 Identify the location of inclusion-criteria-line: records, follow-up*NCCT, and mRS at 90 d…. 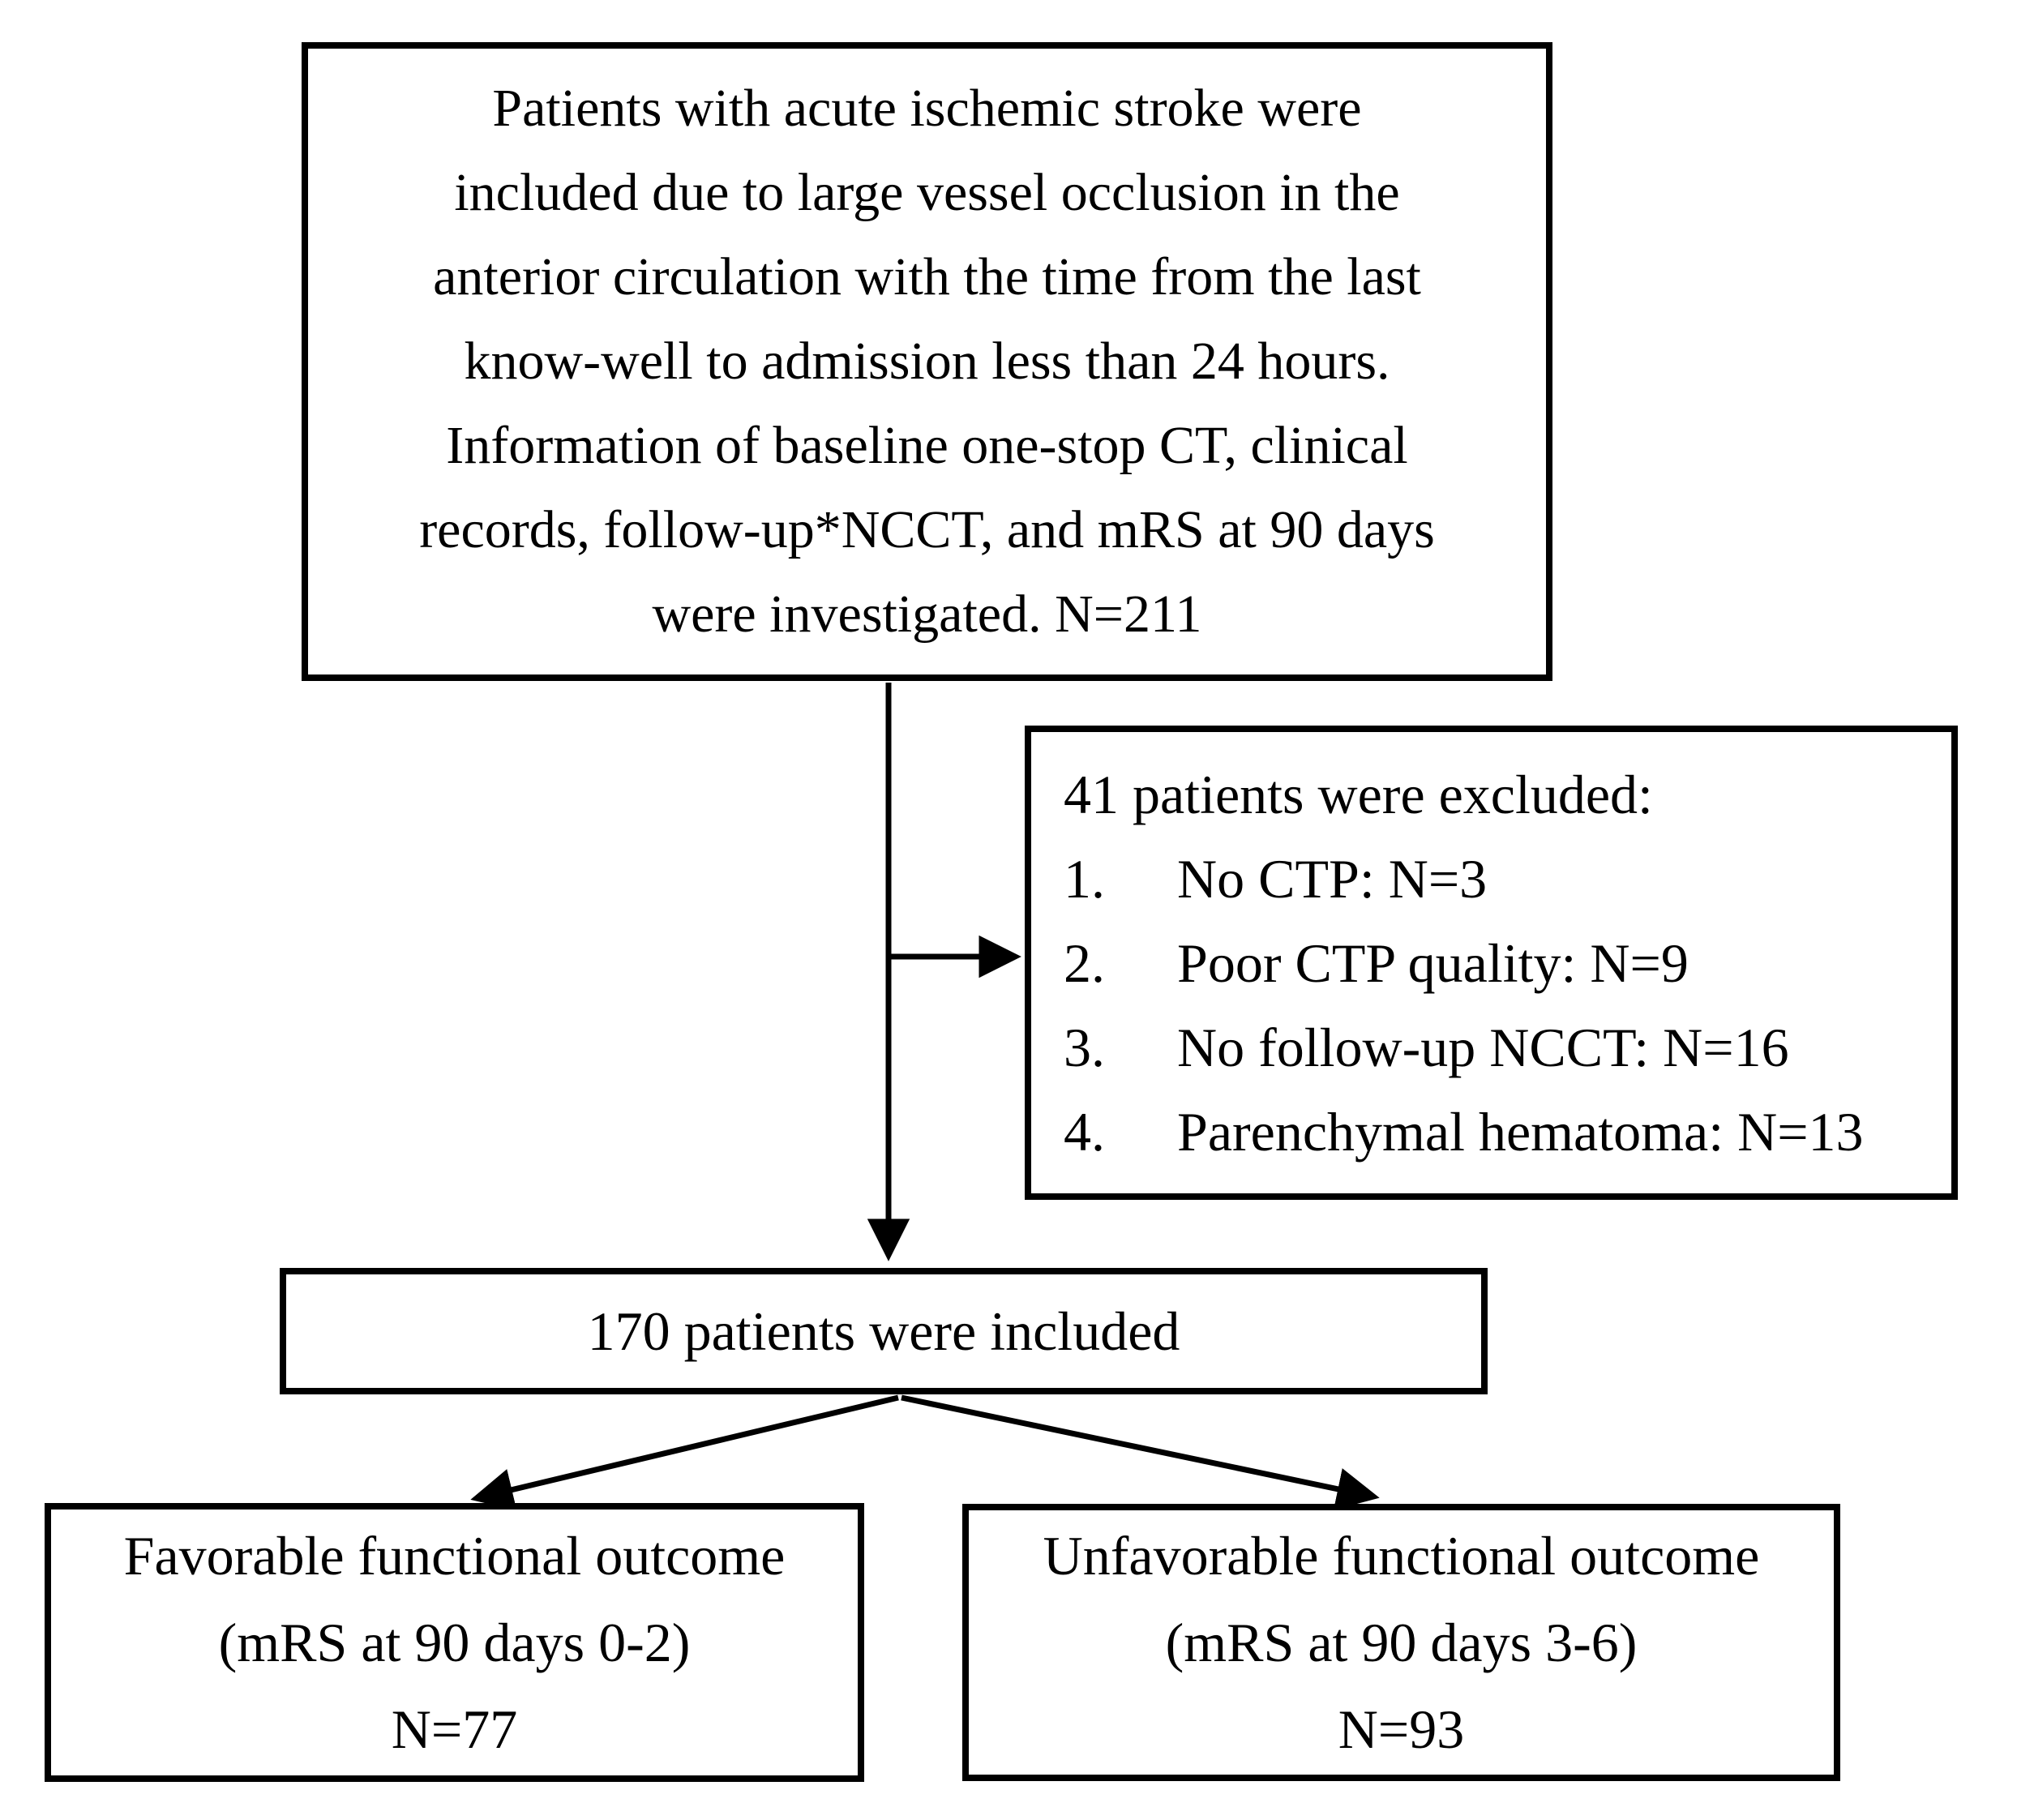
(927, 529).